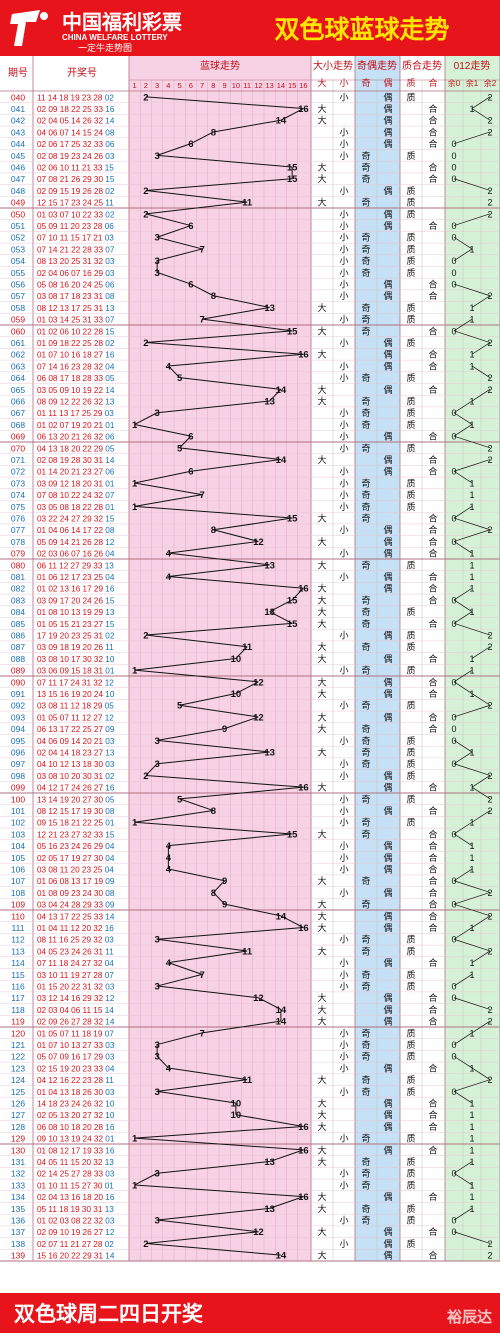 The width and height of the screenshot is (500, 1338). I want to click on period-cell: 060, so click(18, 331).